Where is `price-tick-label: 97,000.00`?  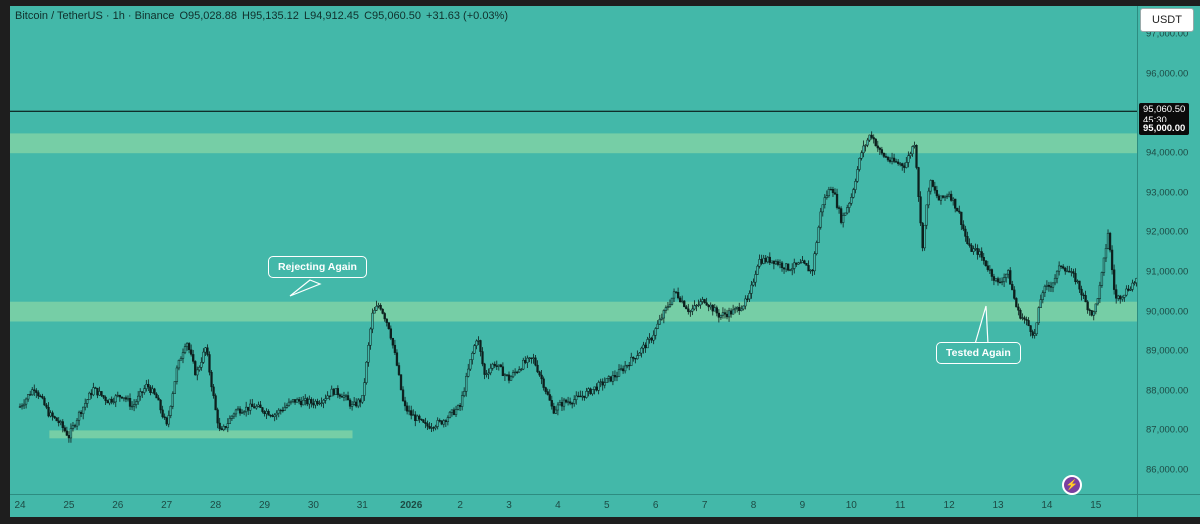
price-tick-label: 97,000.00 is located at coordinates (1167, 34).